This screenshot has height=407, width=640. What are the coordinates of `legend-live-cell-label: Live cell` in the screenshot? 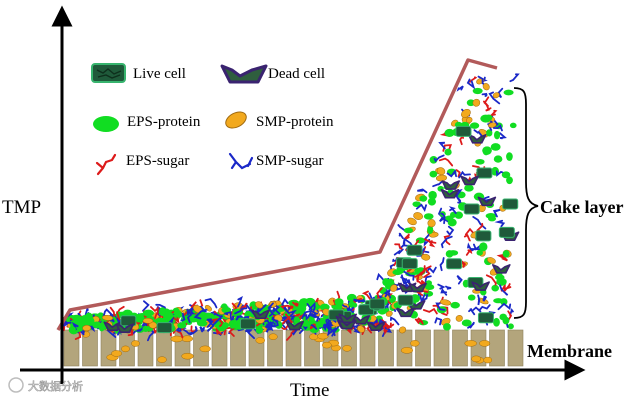 It's located at (159, 74).